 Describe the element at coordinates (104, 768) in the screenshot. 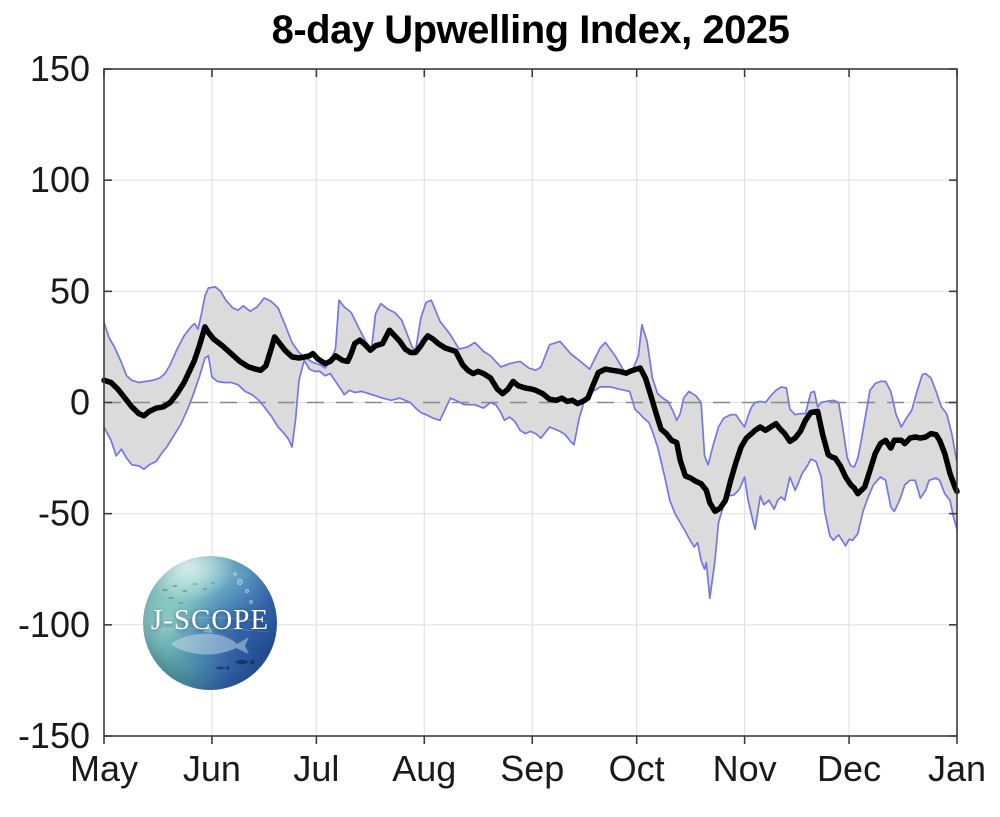

I see `x-tick-label: May` at that location.